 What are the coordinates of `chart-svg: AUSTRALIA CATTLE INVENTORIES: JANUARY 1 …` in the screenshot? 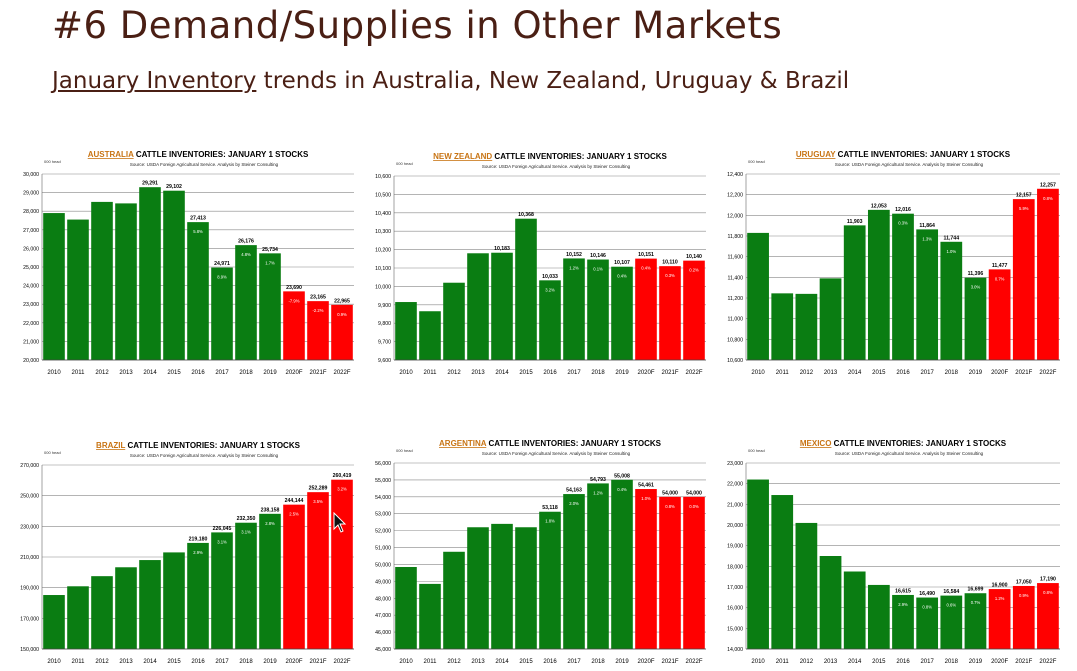 It's located at (188, 263).